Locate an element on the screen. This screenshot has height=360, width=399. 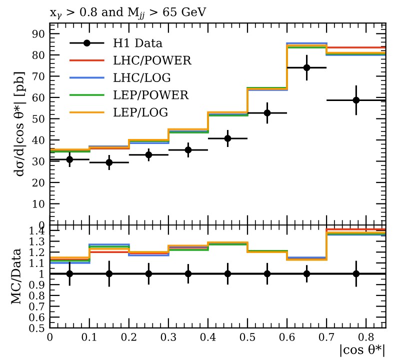
x-axis-title: |cos θ*| is located at coordinates (362, 350).